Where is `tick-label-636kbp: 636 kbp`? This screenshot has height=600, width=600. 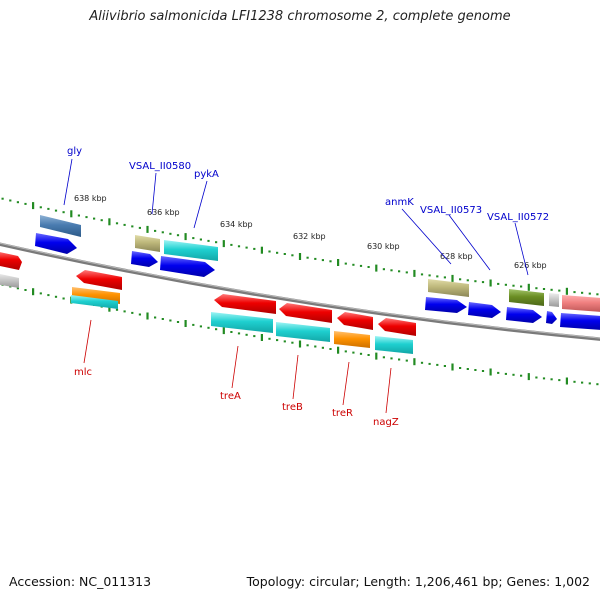 tick-label-636kbp: 636 kbp is located at coordinates (163, 212).